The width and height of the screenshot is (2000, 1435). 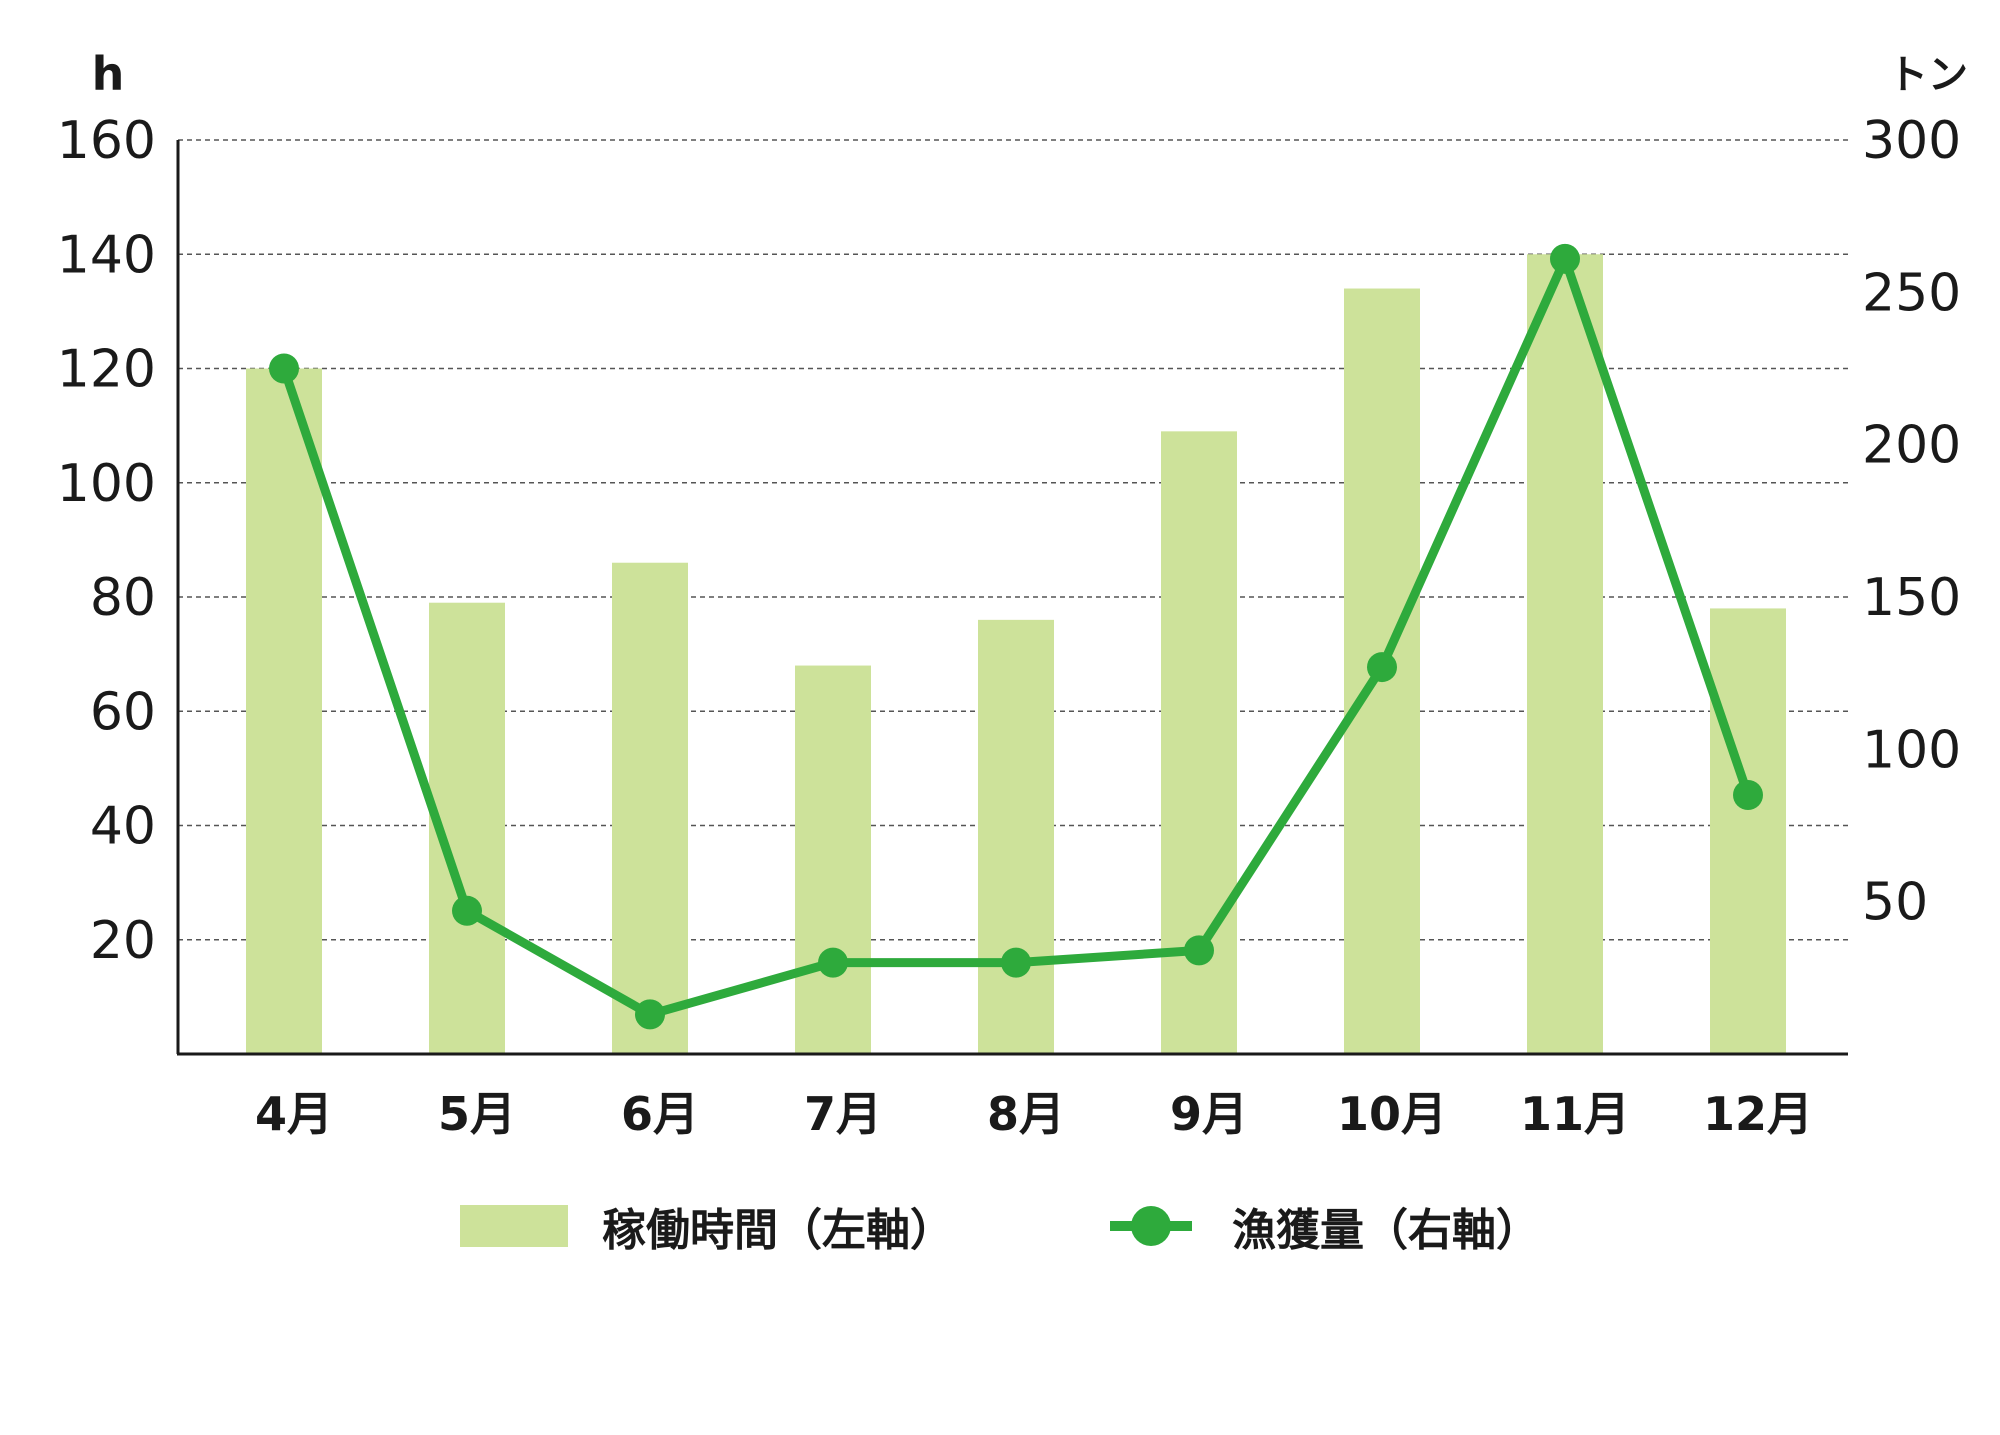 What do you see at coordinates (1758, 1114) in the screenshot?
I see `category-label: 12月` at bounding box center [1758, 1114].